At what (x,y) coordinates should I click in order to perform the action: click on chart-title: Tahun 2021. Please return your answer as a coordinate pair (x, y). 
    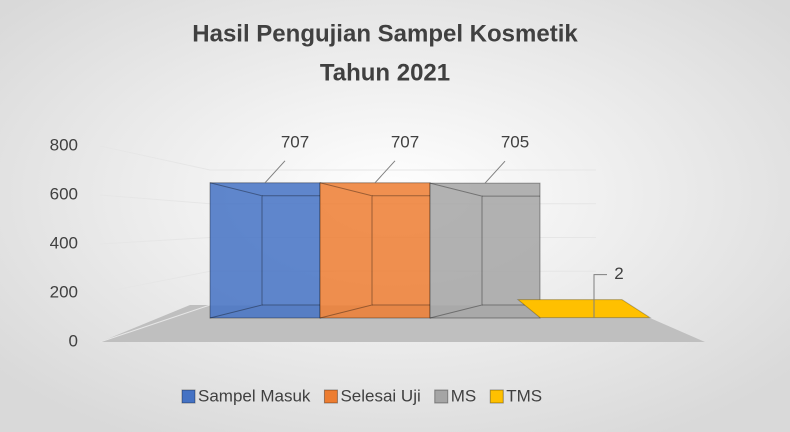
    Looking at the image, I should click on (385, 72).